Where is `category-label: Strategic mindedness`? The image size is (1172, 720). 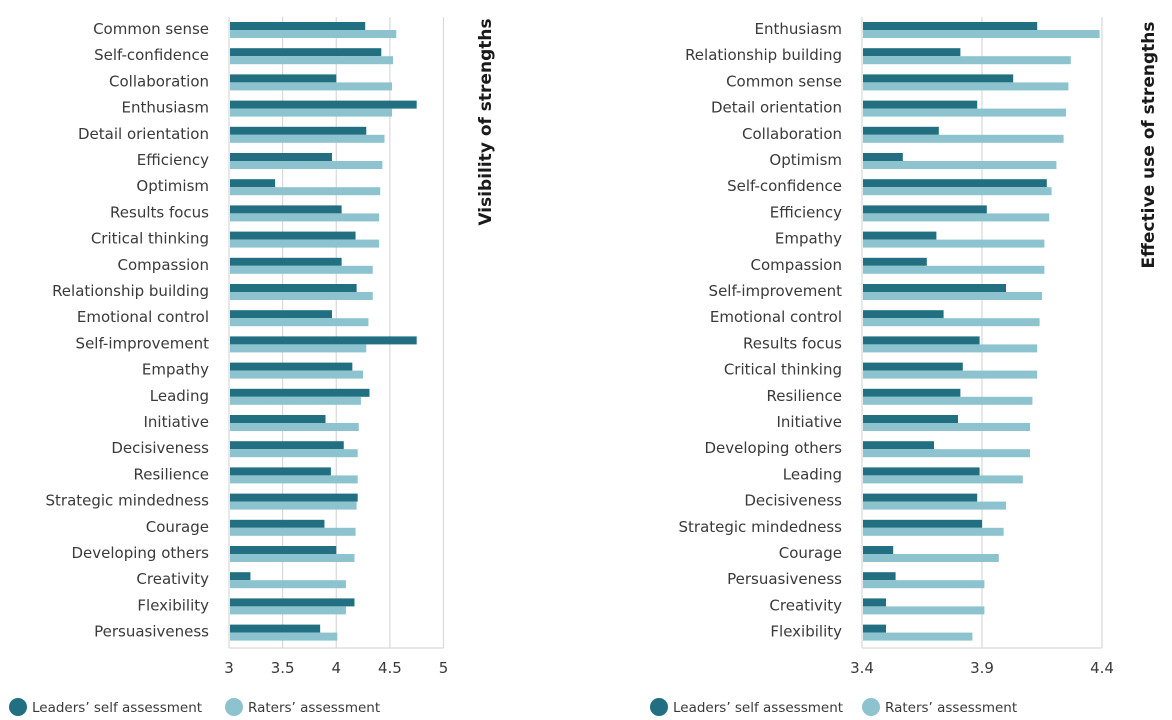 category-label: Strategic mindedness is located at coordinates (128, 501).